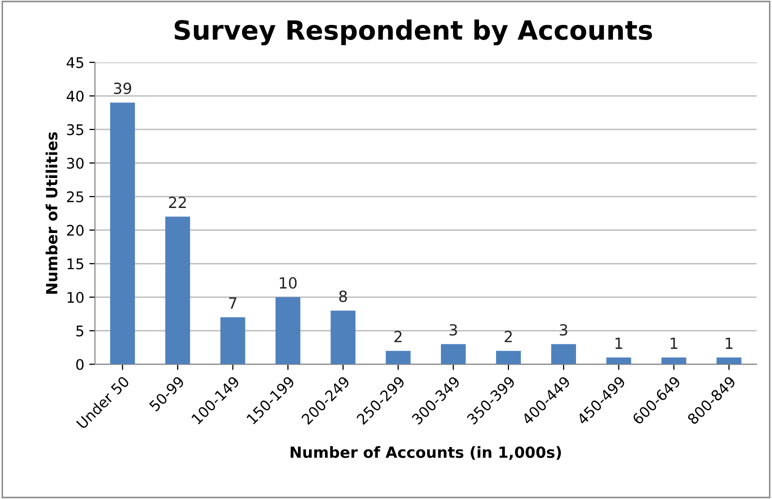 The height and width of the screenshot is (499, 772). What do you see at coordinates (52, 213) in the screenshot?
I see `y-axis-title: Number of Utilities` at bounding box center [52, 213].